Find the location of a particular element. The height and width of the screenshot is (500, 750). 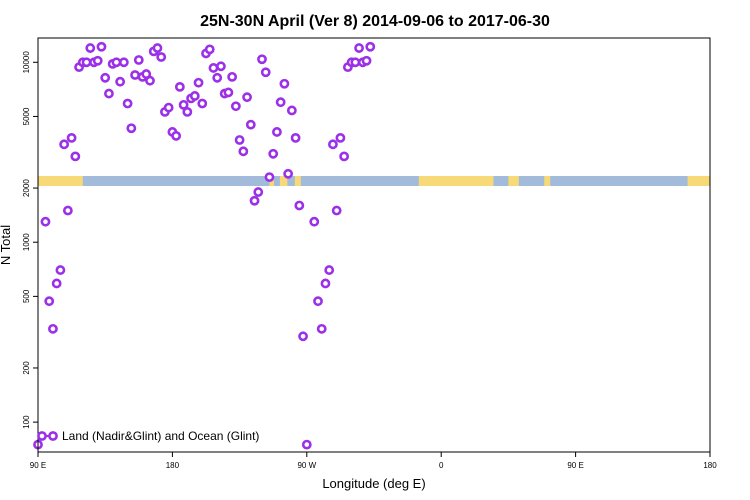

x-tick-label: 90 W is located at coordinates (306, 465).